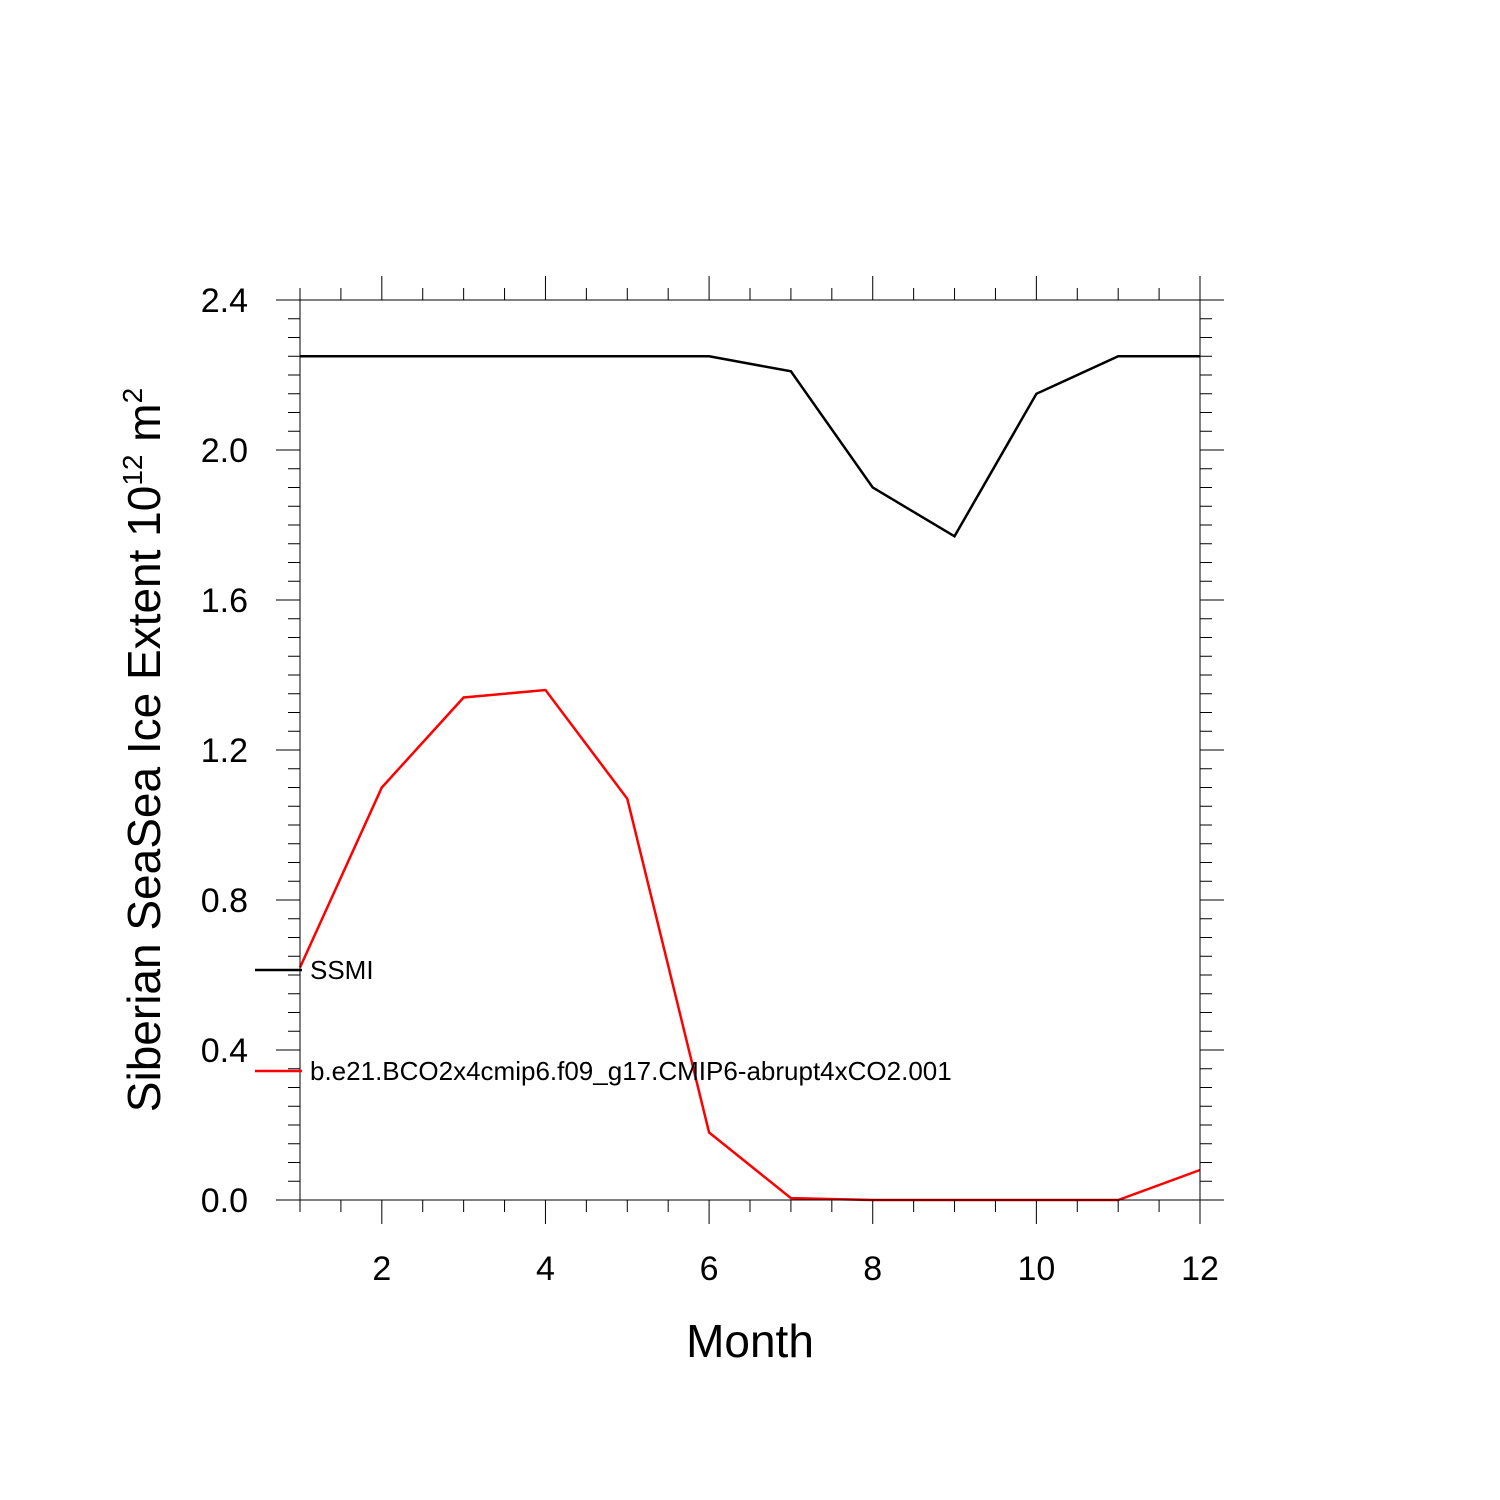  What do you see at coordinates (709, 1269) in the screenshot?
I see `x-tick-label: 6` at bounding box center [709, 1269].